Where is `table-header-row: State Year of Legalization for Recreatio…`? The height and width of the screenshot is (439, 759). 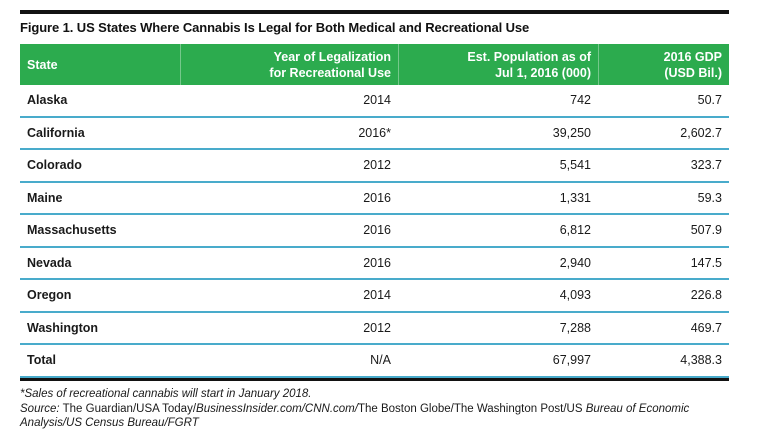
table-header-row: State Year of Legalization for Recreatio… is located at coordinates (374, 64).